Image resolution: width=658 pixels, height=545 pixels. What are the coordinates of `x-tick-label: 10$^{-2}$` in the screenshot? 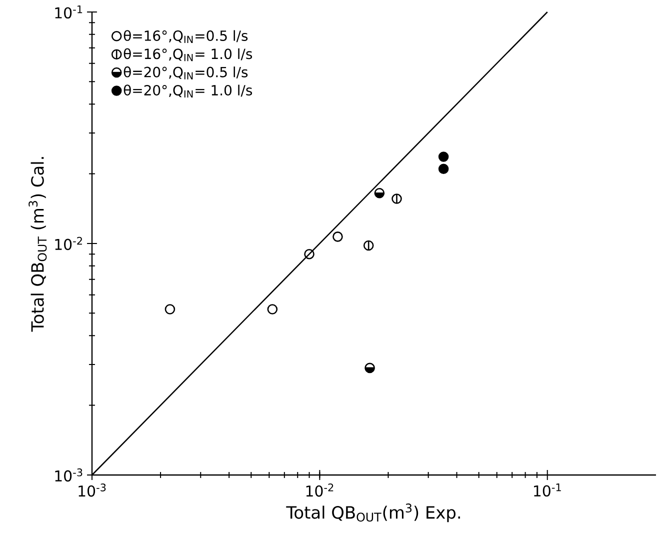 It's located at (320, 490).